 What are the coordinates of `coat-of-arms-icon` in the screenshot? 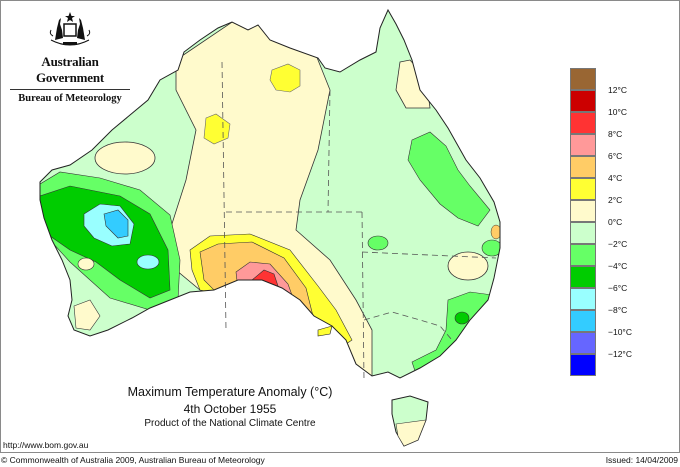 It's located at (70, 29).